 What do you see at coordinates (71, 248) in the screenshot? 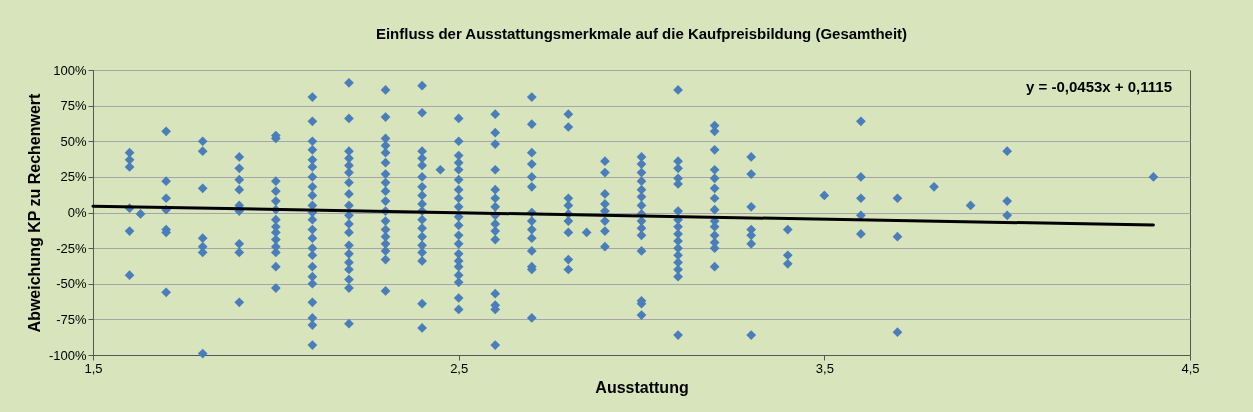
I see `y-tick-label: -25%` at bounding box center [71, 248].